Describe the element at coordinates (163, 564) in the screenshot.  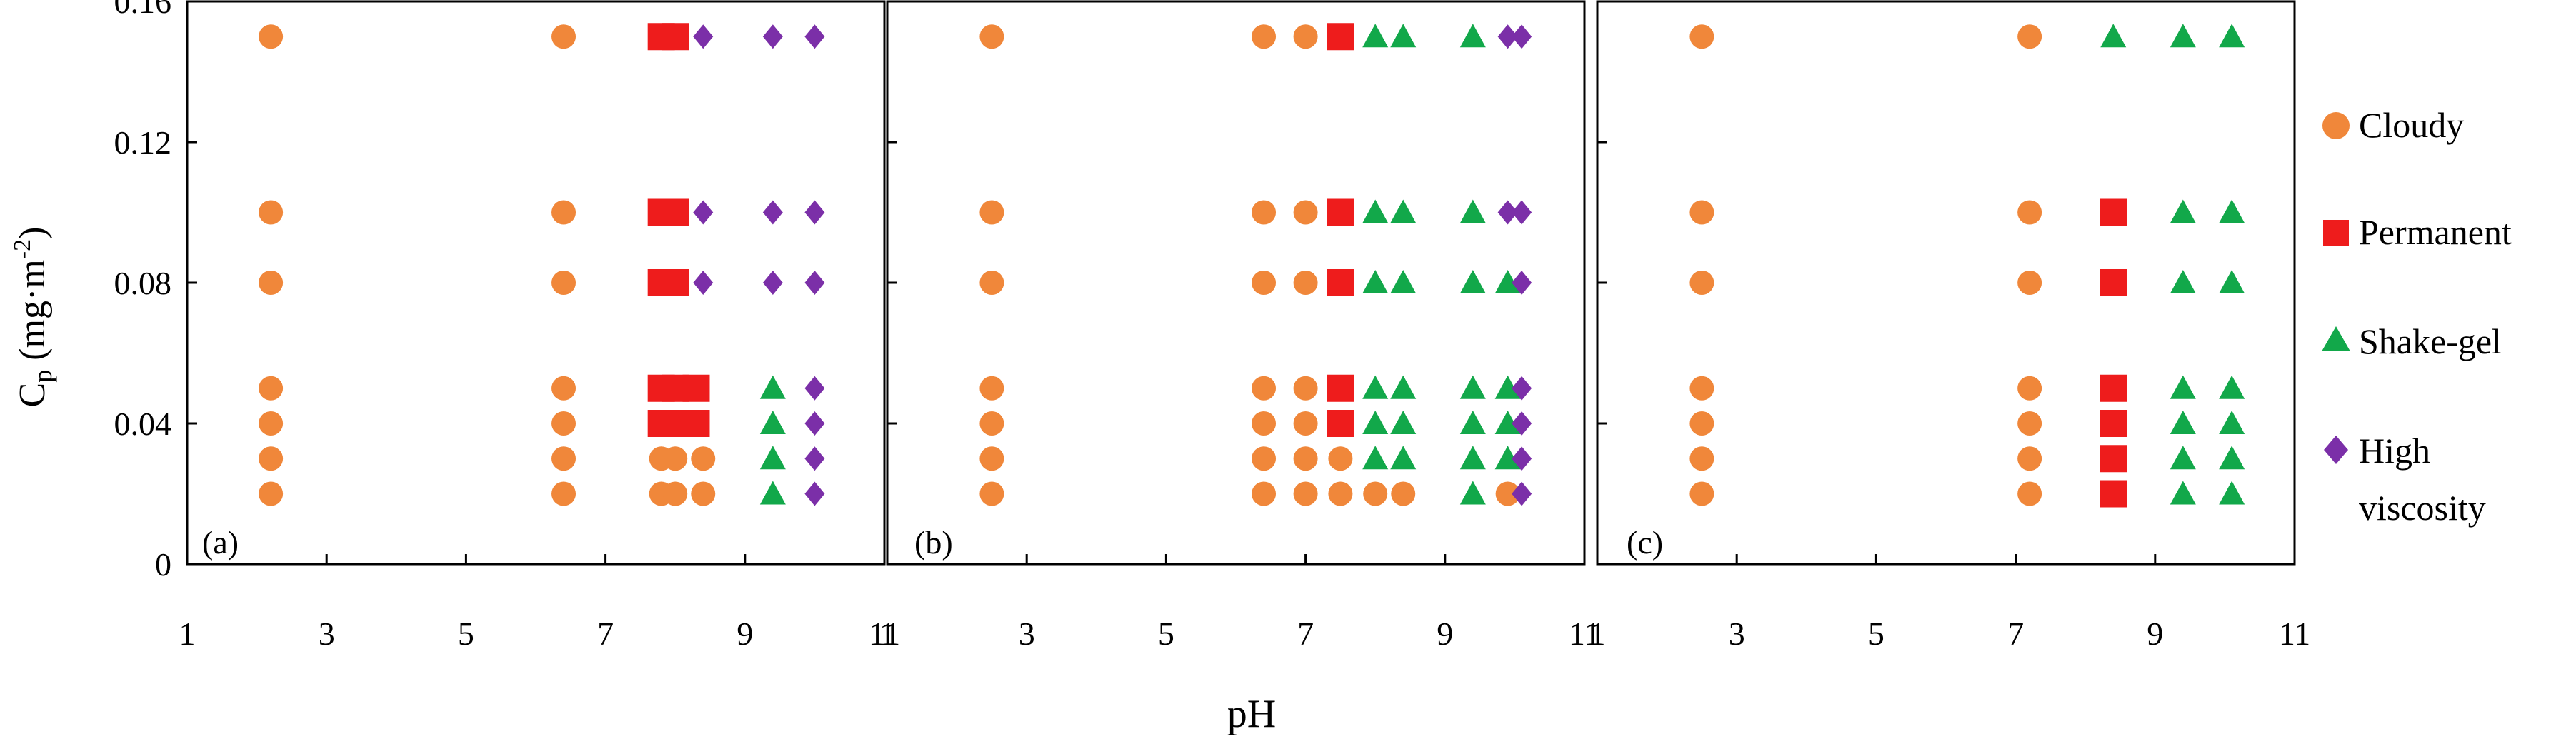
I see `y-tick-label: 0` at that location.